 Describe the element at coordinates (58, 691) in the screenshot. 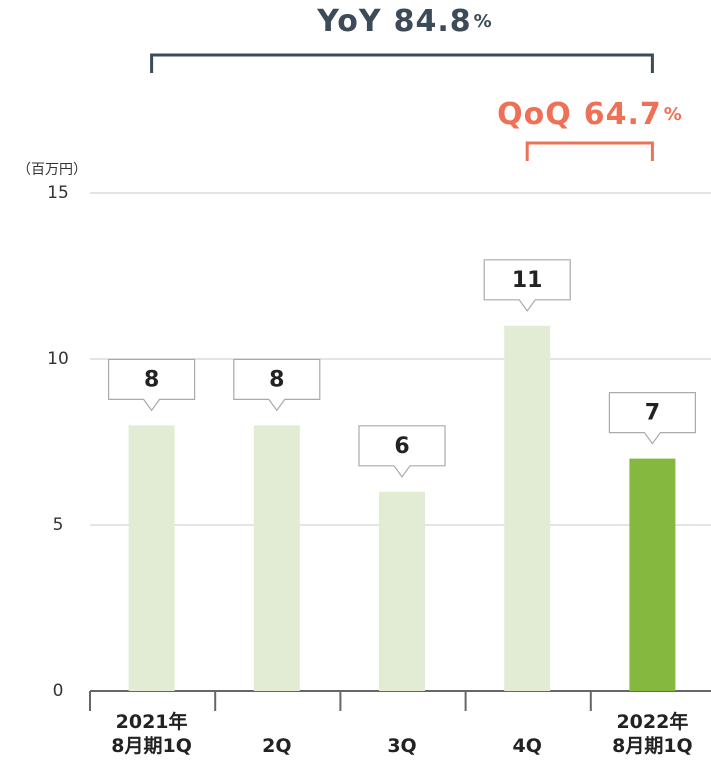

I see `y-tick-label: 0` at that location.